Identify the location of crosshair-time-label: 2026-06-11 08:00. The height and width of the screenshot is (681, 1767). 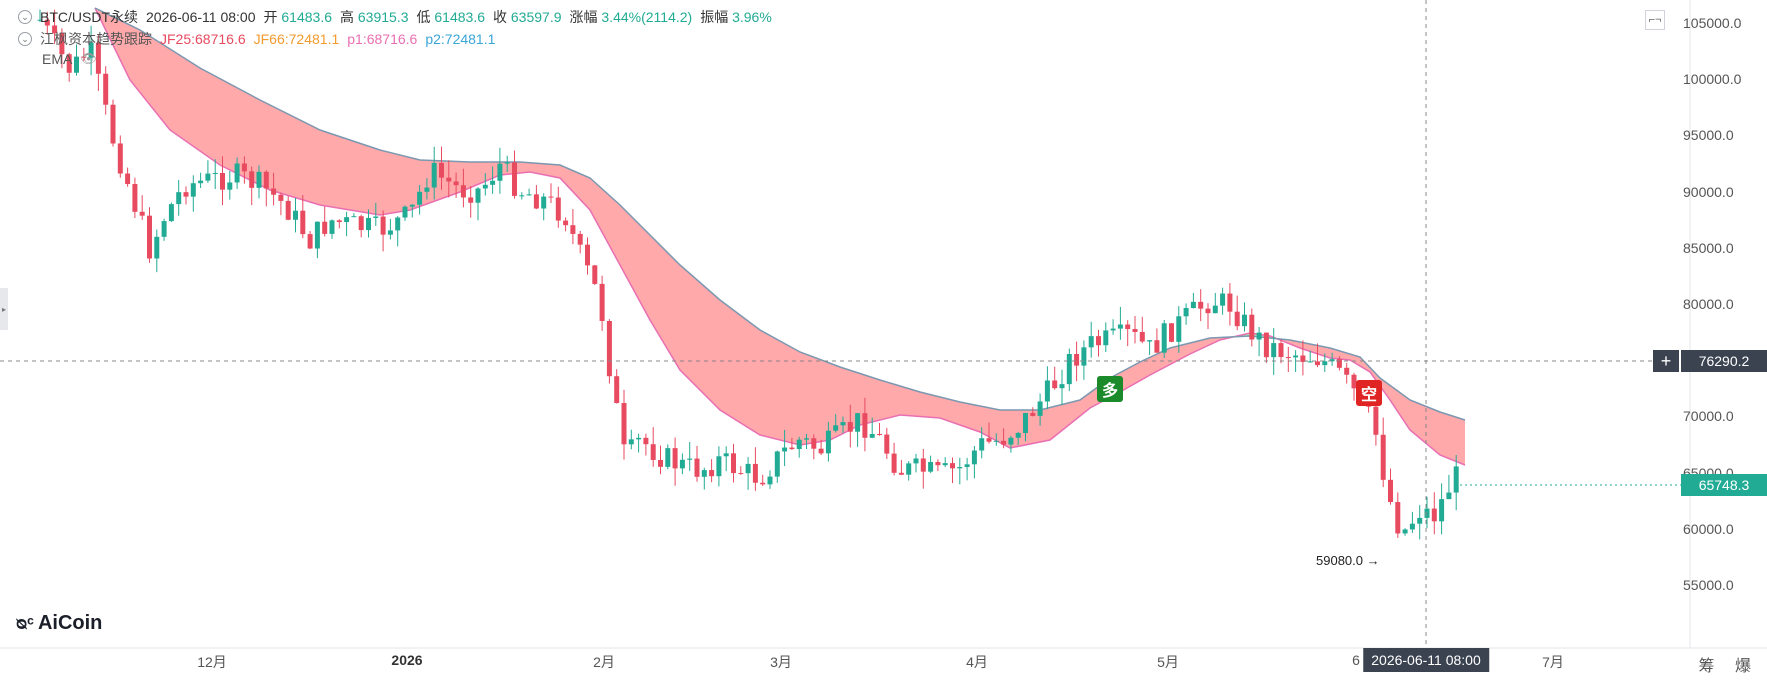
(1426, 660).